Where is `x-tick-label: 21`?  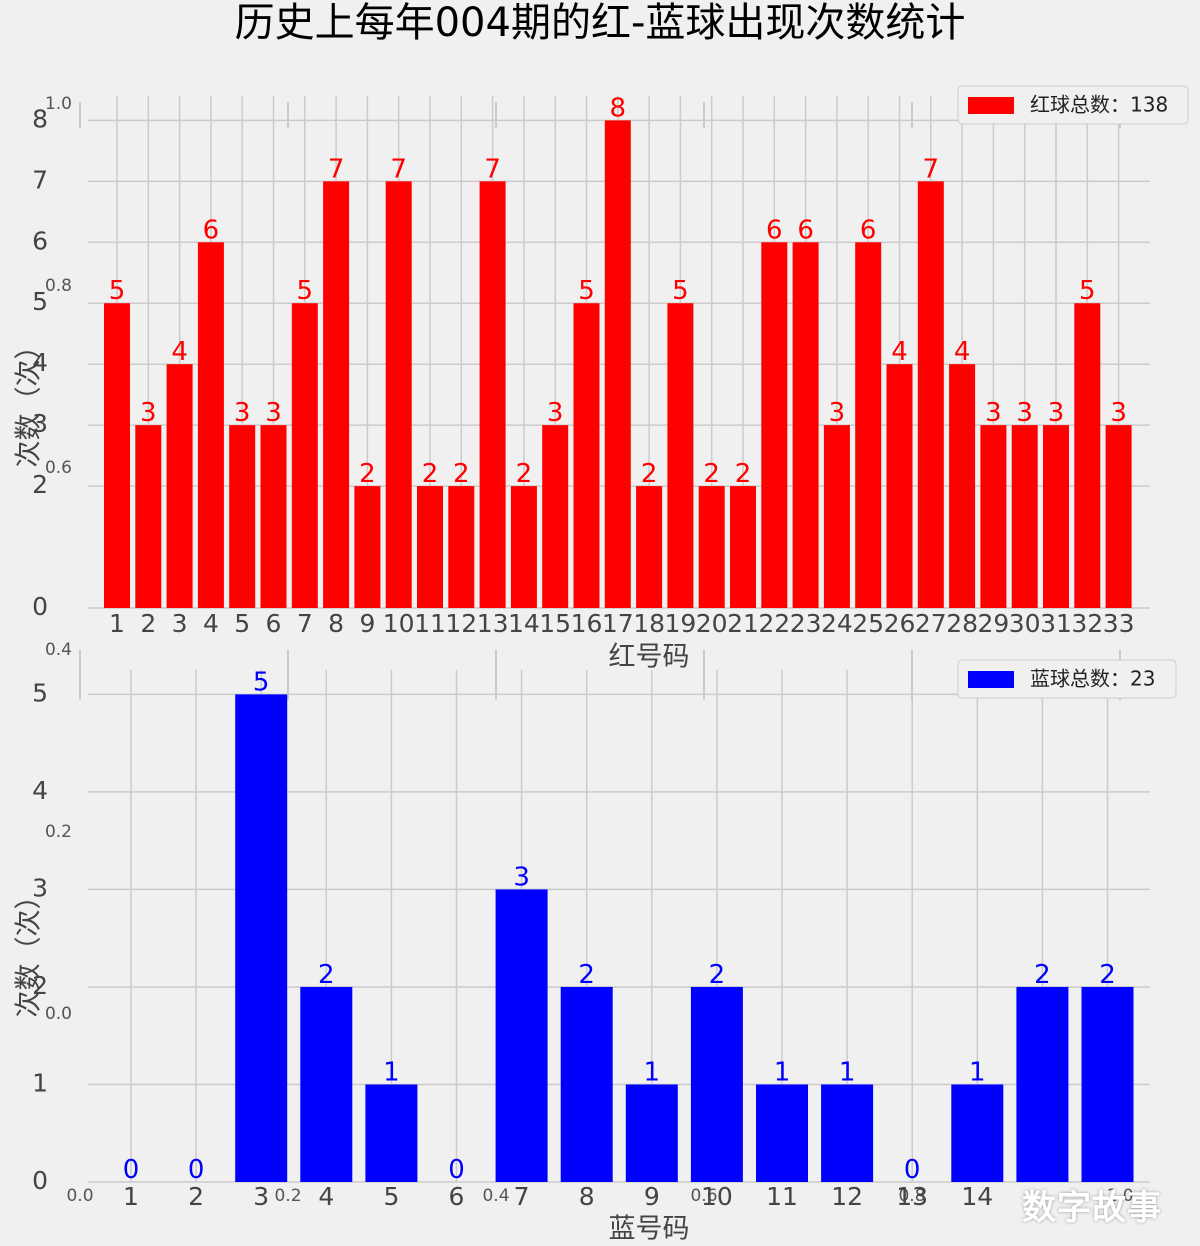
x-tick-label: 21 is located at coordinates (743, 623).